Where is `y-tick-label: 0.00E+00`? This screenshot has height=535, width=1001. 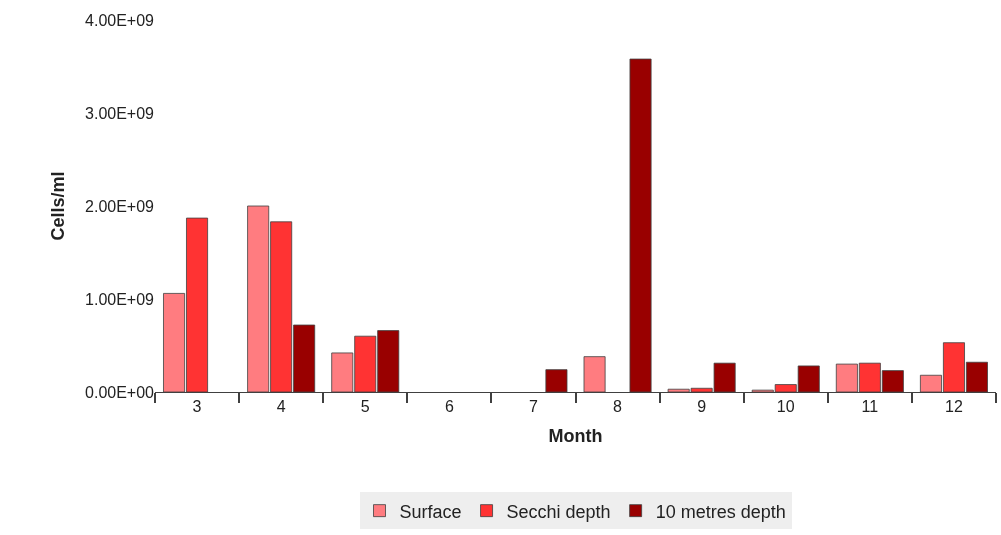 y-tick-label: 0.00E+00 is located at coordinates (120, 392).